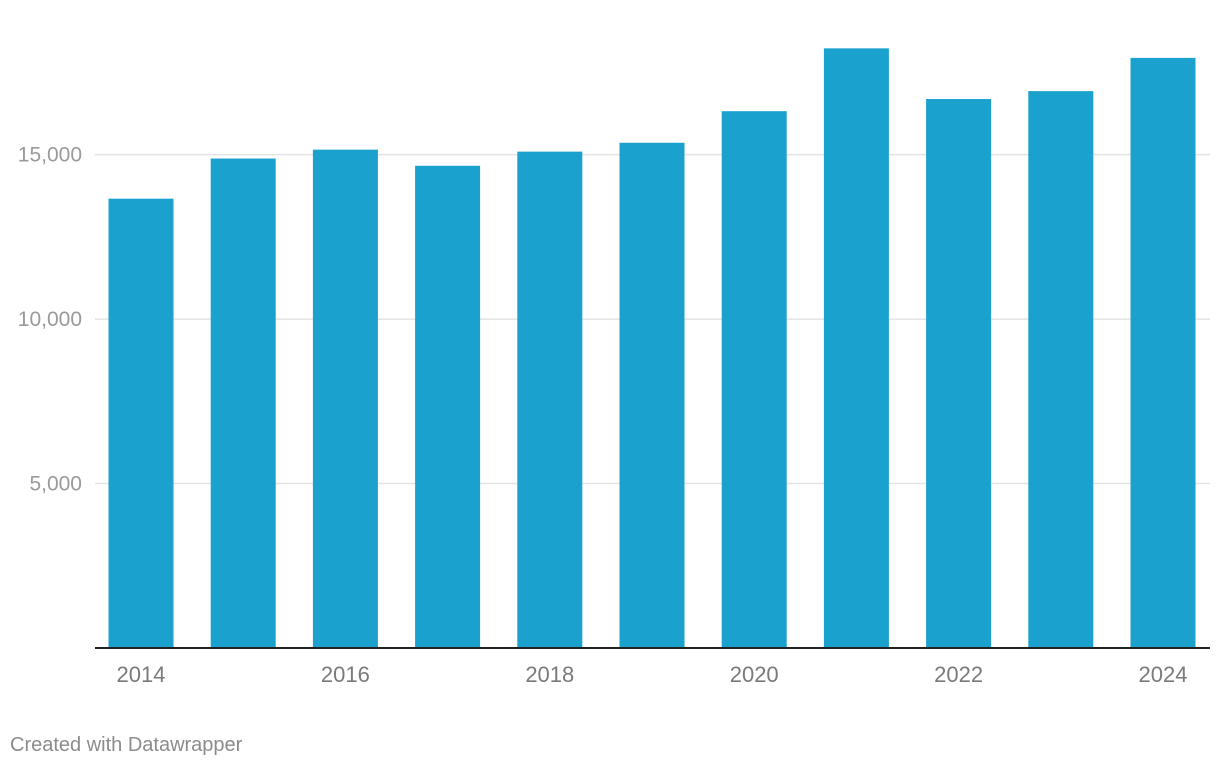  I want to click on y-tick-label: 5,000, so click(55, 484).